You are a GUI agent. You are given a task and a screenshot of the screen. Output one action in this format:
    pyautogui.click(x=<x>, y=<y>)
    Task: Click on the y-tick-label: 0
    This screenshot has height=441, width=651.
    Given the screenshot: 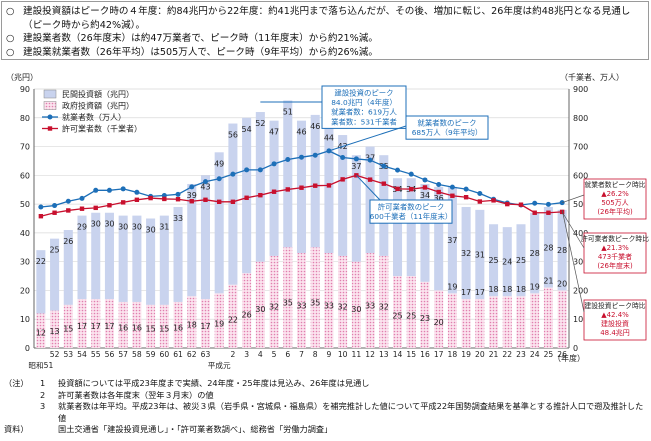 What is the action you would take?
    pyautogui.click(x=27, y=348)
    